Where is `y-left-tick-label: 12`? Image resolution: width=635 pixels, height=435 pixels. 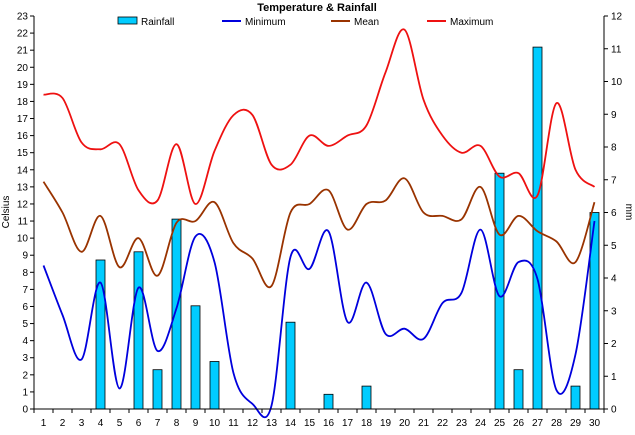
y-left-tick-label: 12 is located at coordinates (23, 204).